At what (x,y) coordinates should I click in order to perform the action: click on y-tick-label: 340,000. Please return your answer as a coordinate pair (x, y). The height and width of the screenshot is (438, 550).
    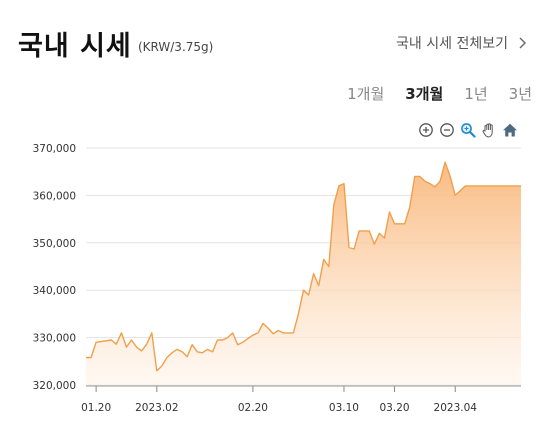
    Looking at the image, I should click on (54, 291).